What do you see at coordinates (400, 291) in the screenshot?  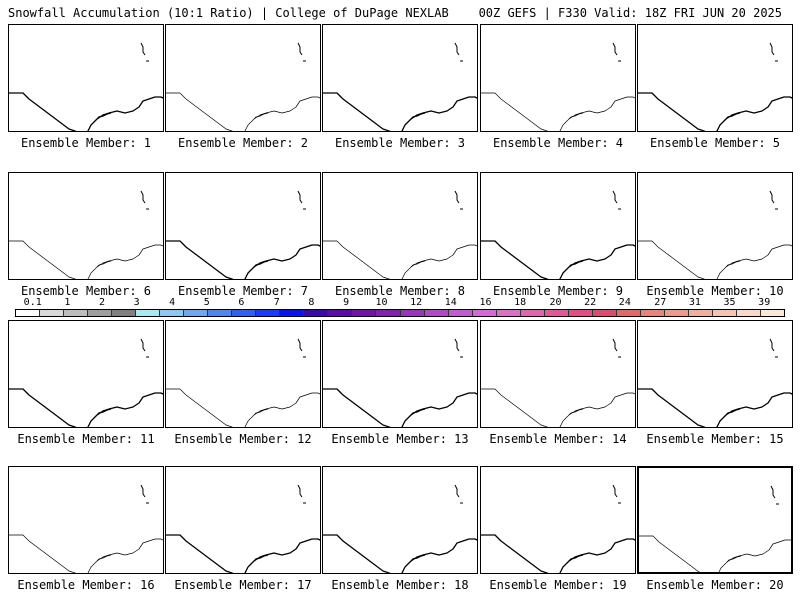 I see `ensemble-member-label: Ensemble Member: 8` at bounding box center [400, 291].